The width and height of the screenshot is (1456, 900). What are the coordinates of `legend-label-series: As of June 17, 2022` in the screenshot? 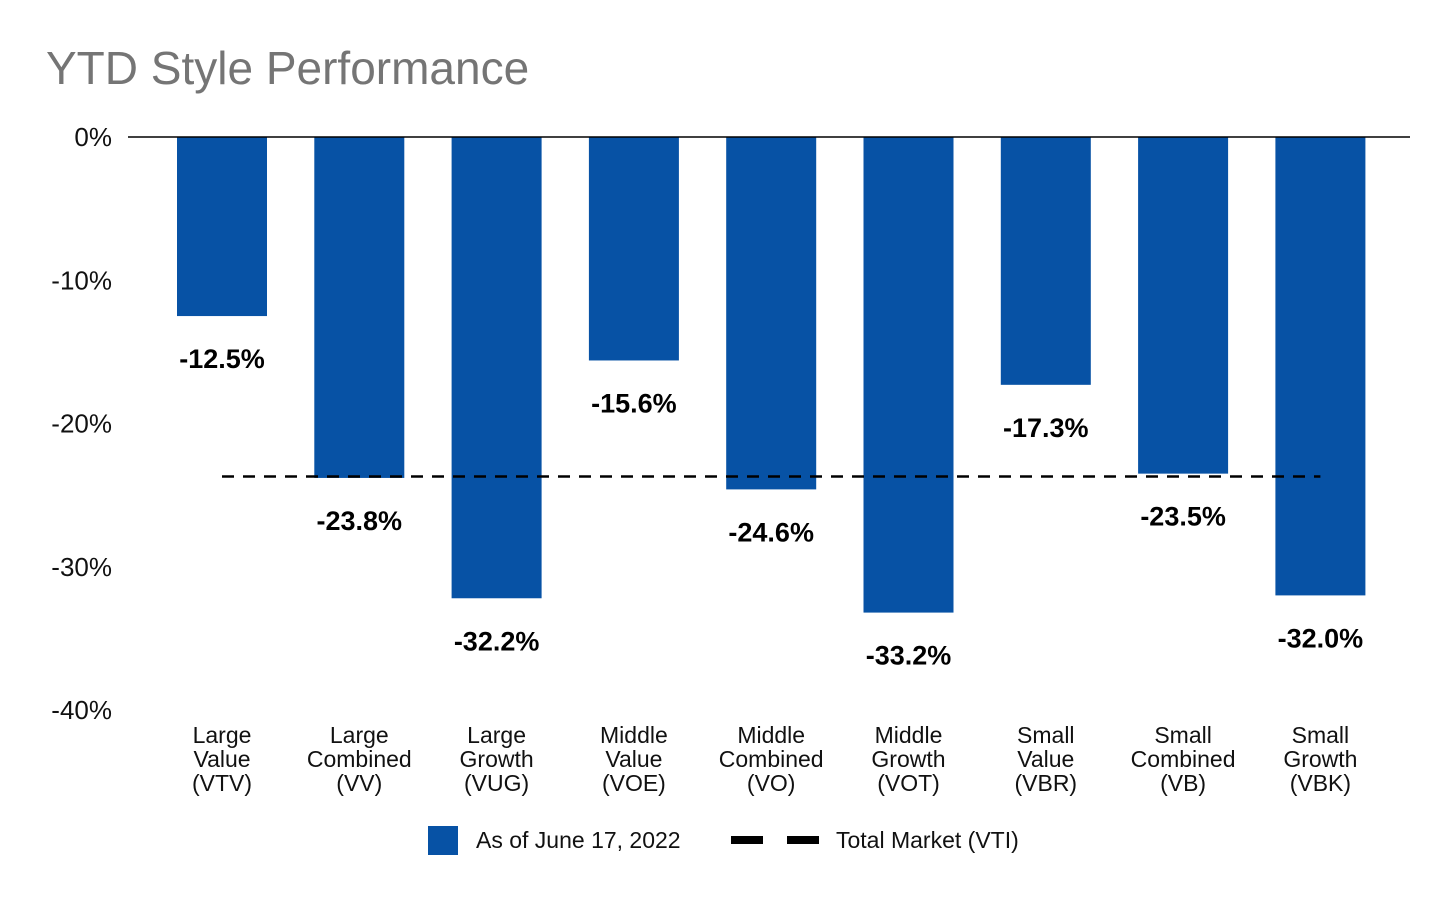 It's located at (578, 840).